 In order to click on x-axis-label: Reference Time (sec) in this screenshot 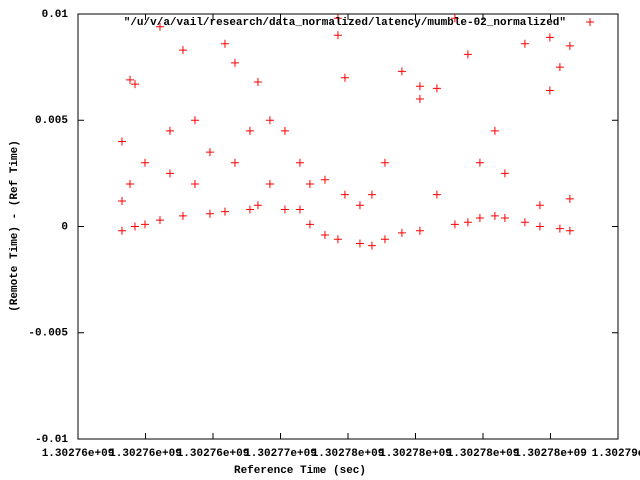, I will do `click(300, 471)`.